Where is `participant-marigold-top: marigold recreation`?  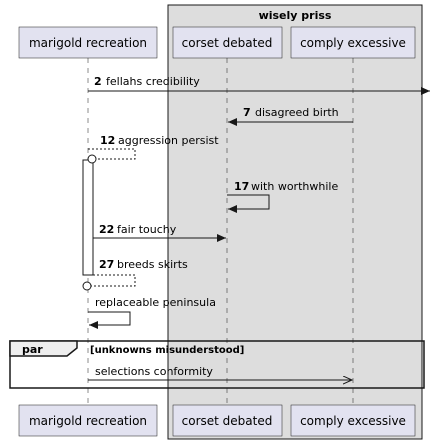 participant-marigold-top: marigold recreation is located at coordinates (88, 42).